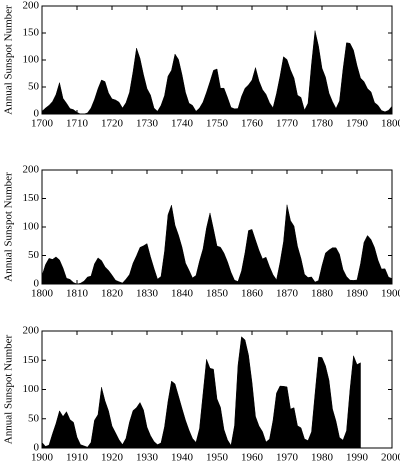 This screenshot has height=464, width=400. What do you see at coordinates (77, 124) in the screenshot?
I see `x-tick-label: 1710` at bounding box center [77, 124].